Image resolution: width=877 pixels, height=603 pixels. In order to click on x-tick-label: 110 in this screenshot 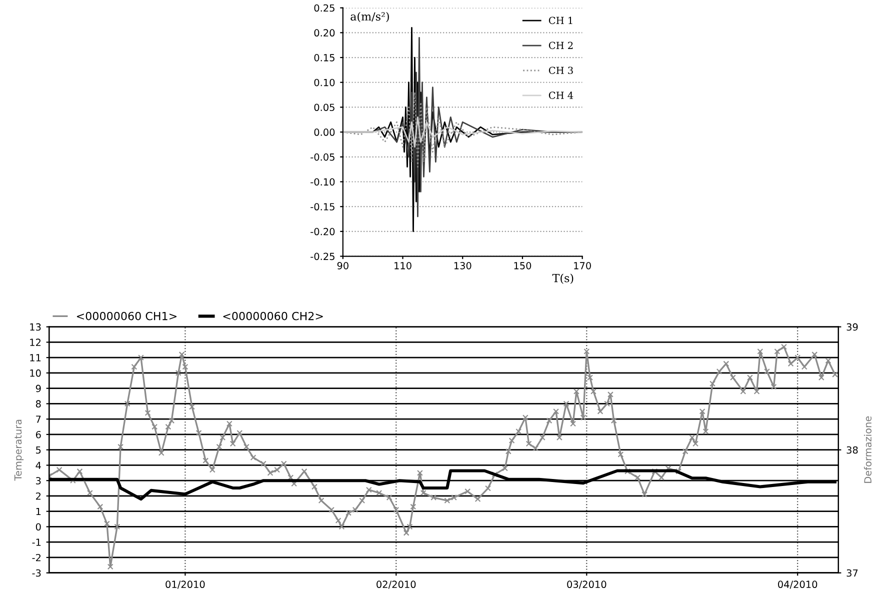, I will do `click(403, 266)`.